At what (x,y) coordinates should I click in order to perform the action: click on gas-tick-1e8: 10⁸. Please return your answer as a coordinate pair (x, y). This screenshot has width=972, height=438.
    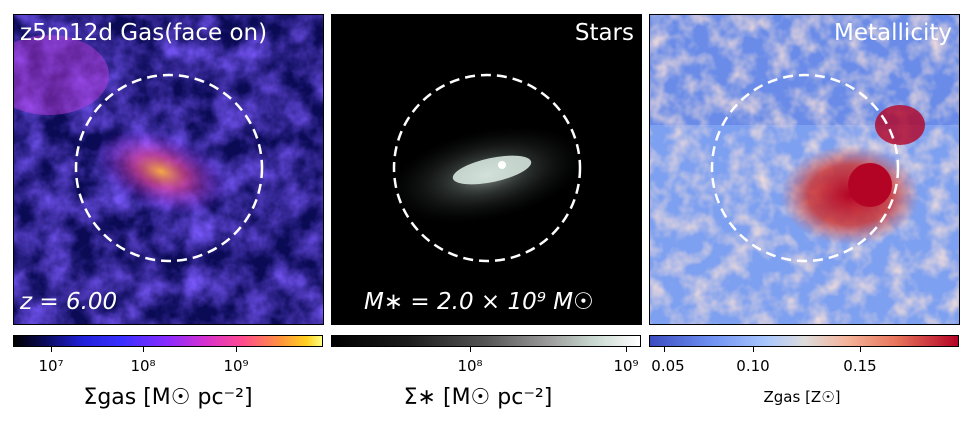
    Looking at the image, I should click on (143, 366).